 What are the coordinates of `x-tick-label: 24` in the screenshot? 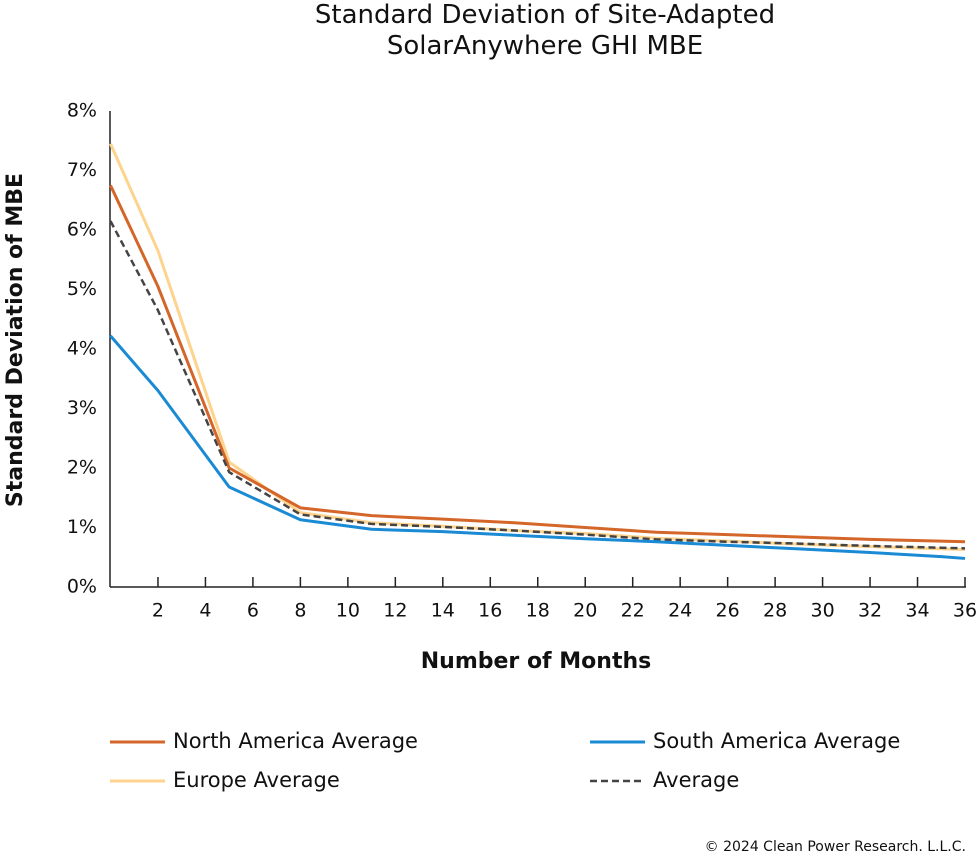 It's located at (680, 611).